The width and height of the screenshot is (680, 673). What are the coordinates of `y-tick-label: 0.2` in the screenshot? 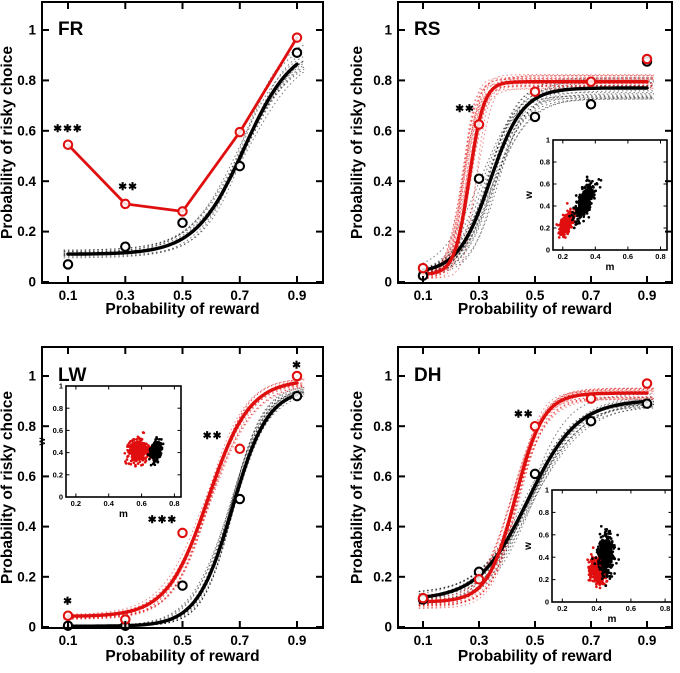 It's located at (26, 231).